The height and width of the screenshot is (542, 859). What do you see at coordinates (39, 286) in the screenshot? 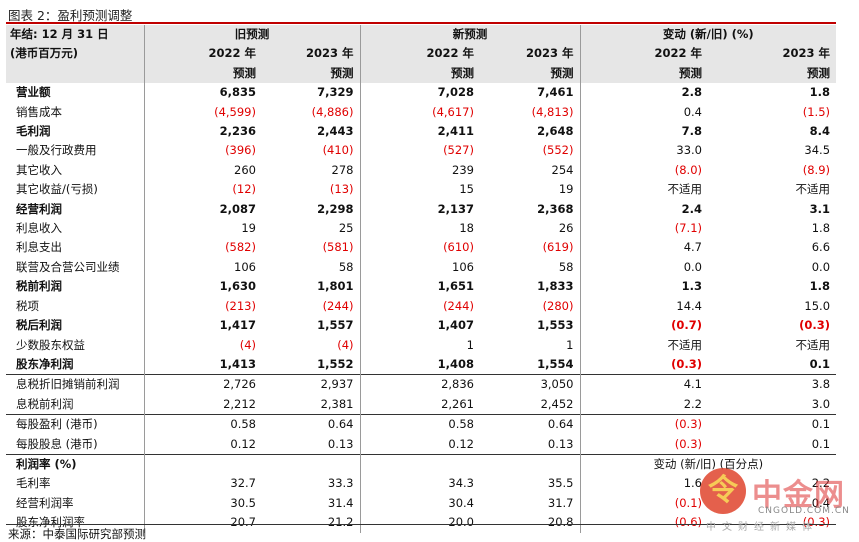
I see `row-label: 税前利润` at bounding box center [39, 286].